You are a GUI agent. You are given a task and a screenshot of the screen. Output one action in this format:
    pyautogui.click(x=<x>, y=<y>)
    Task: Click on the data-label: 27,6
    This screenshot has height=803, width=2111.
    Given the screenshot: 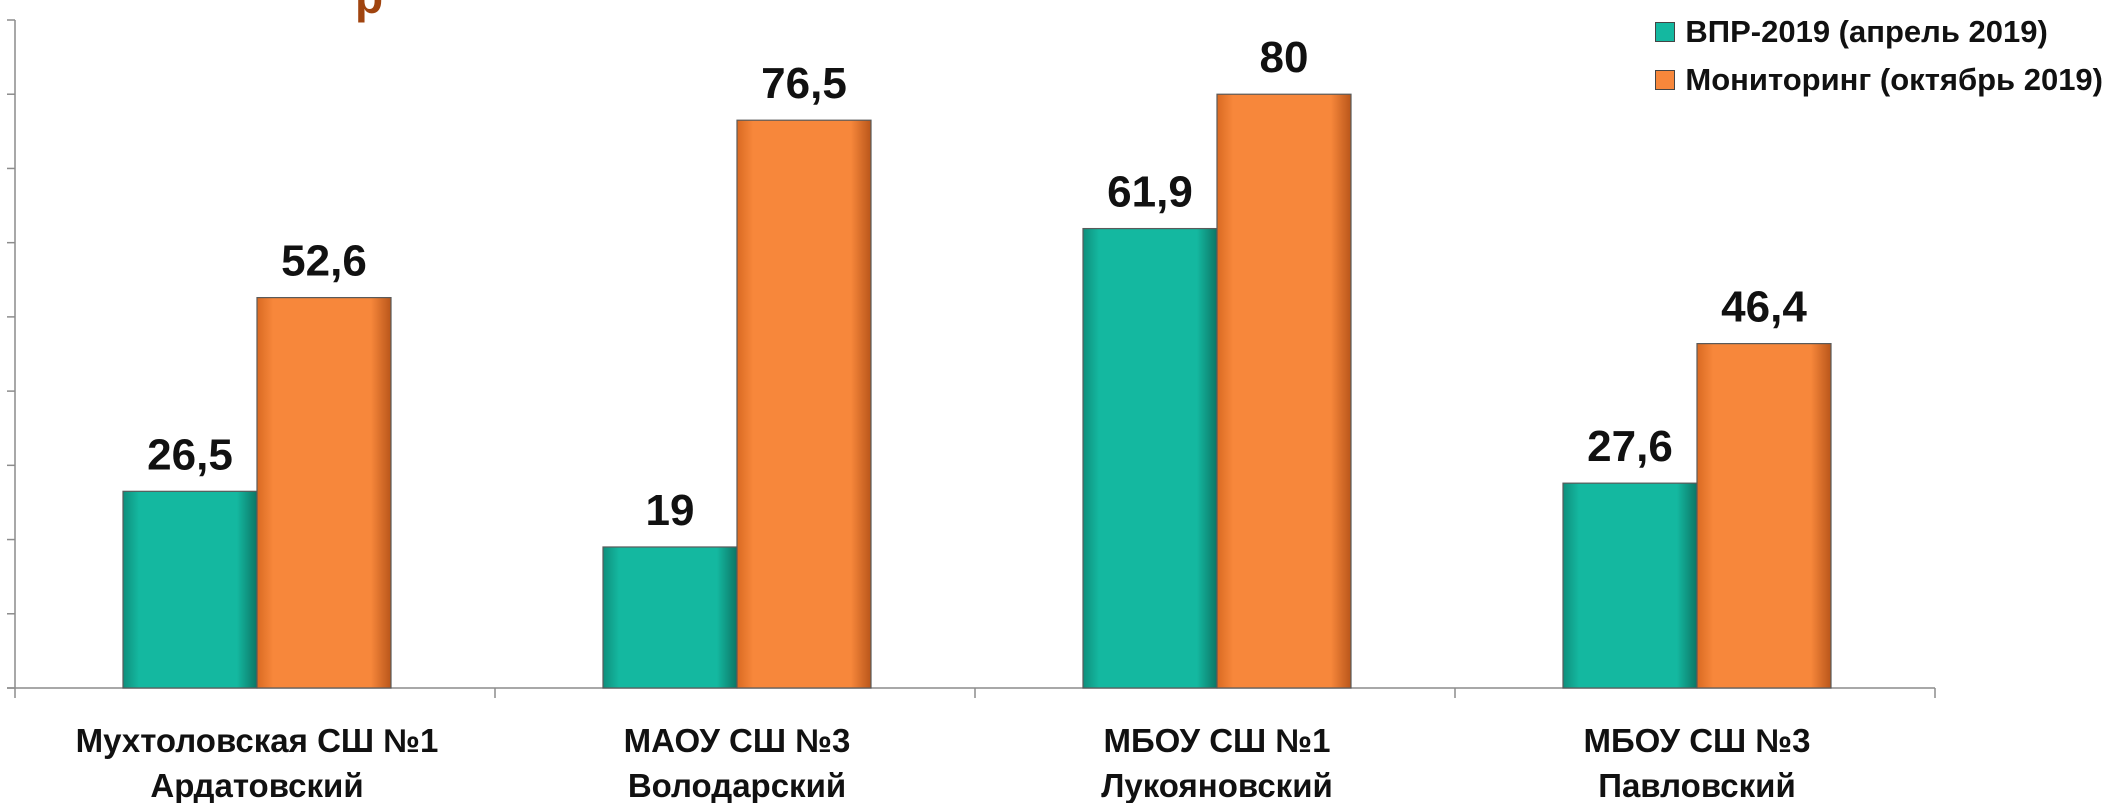 What is the action you would take?
    pyautogui.click(x=1630, y=446)
    